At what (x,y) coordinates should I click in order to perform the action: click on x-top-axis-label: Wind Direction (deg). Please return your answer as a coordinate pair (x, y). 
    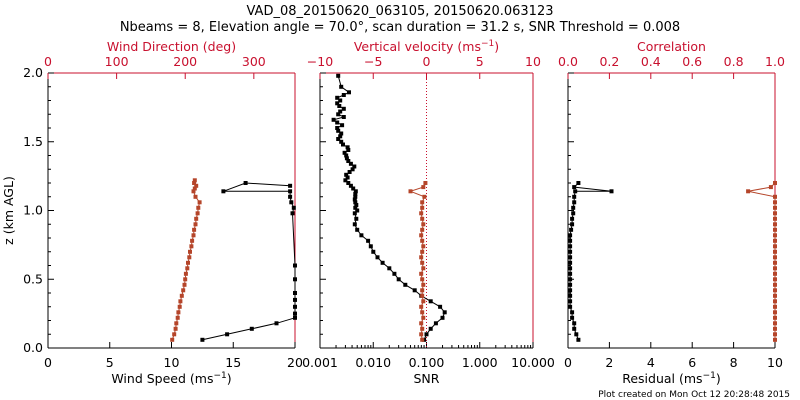
    Looking at the image, I should click on (171, 46).